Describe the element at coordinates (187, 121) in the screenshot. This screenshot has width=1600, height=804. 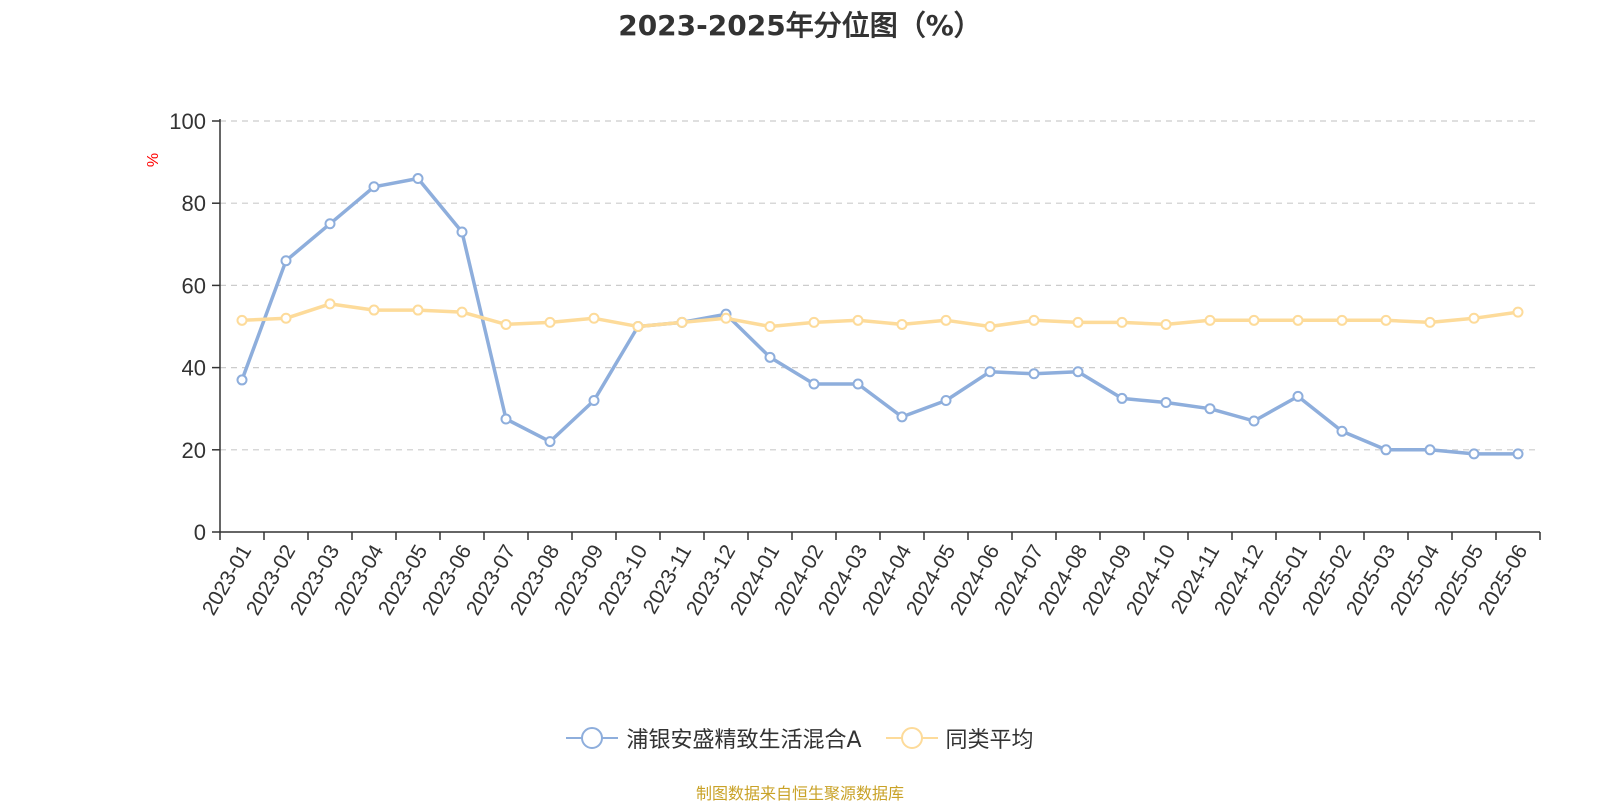
I see `y-tick-label: 100` at that location.